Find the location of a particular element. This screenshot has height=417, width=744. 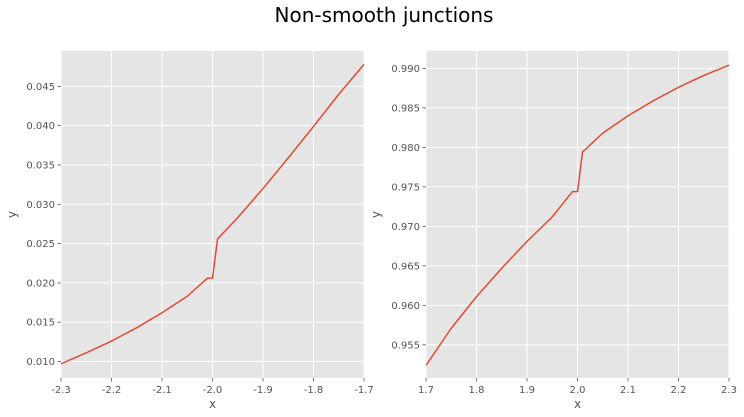

y-tick-label: 0.985 is located at coordinates (405, 108).